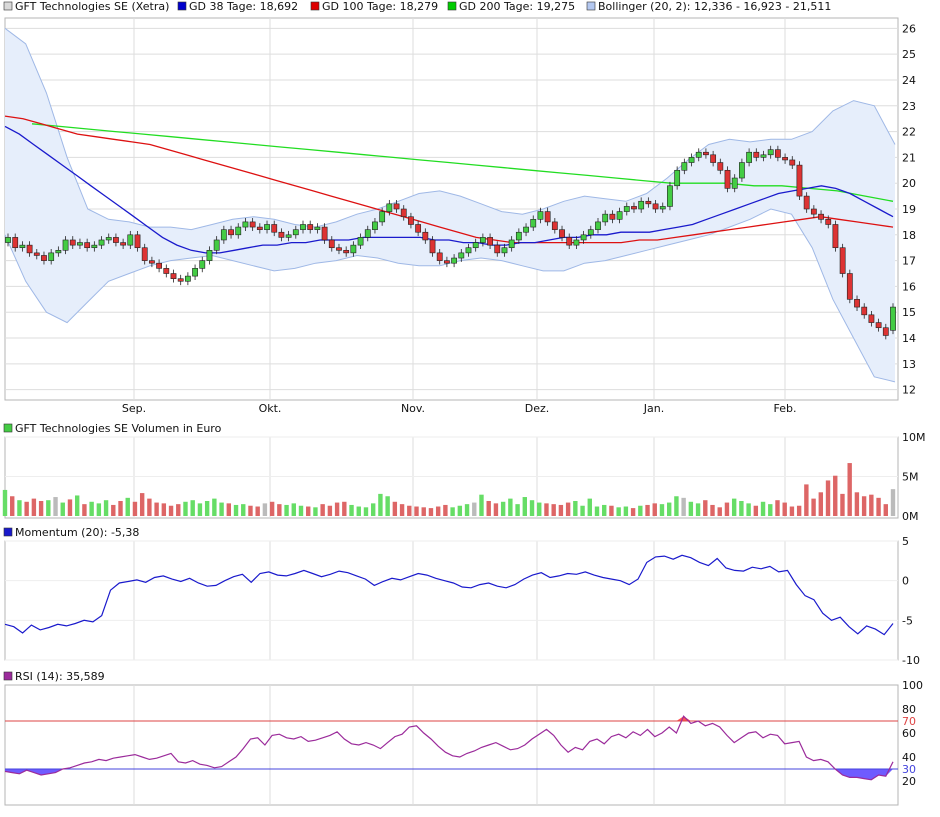  What do you see at coordinates (270, 408) in the screenshot?
I see `price-x-tick-label: Okt.` at bounding box center [270, 408].